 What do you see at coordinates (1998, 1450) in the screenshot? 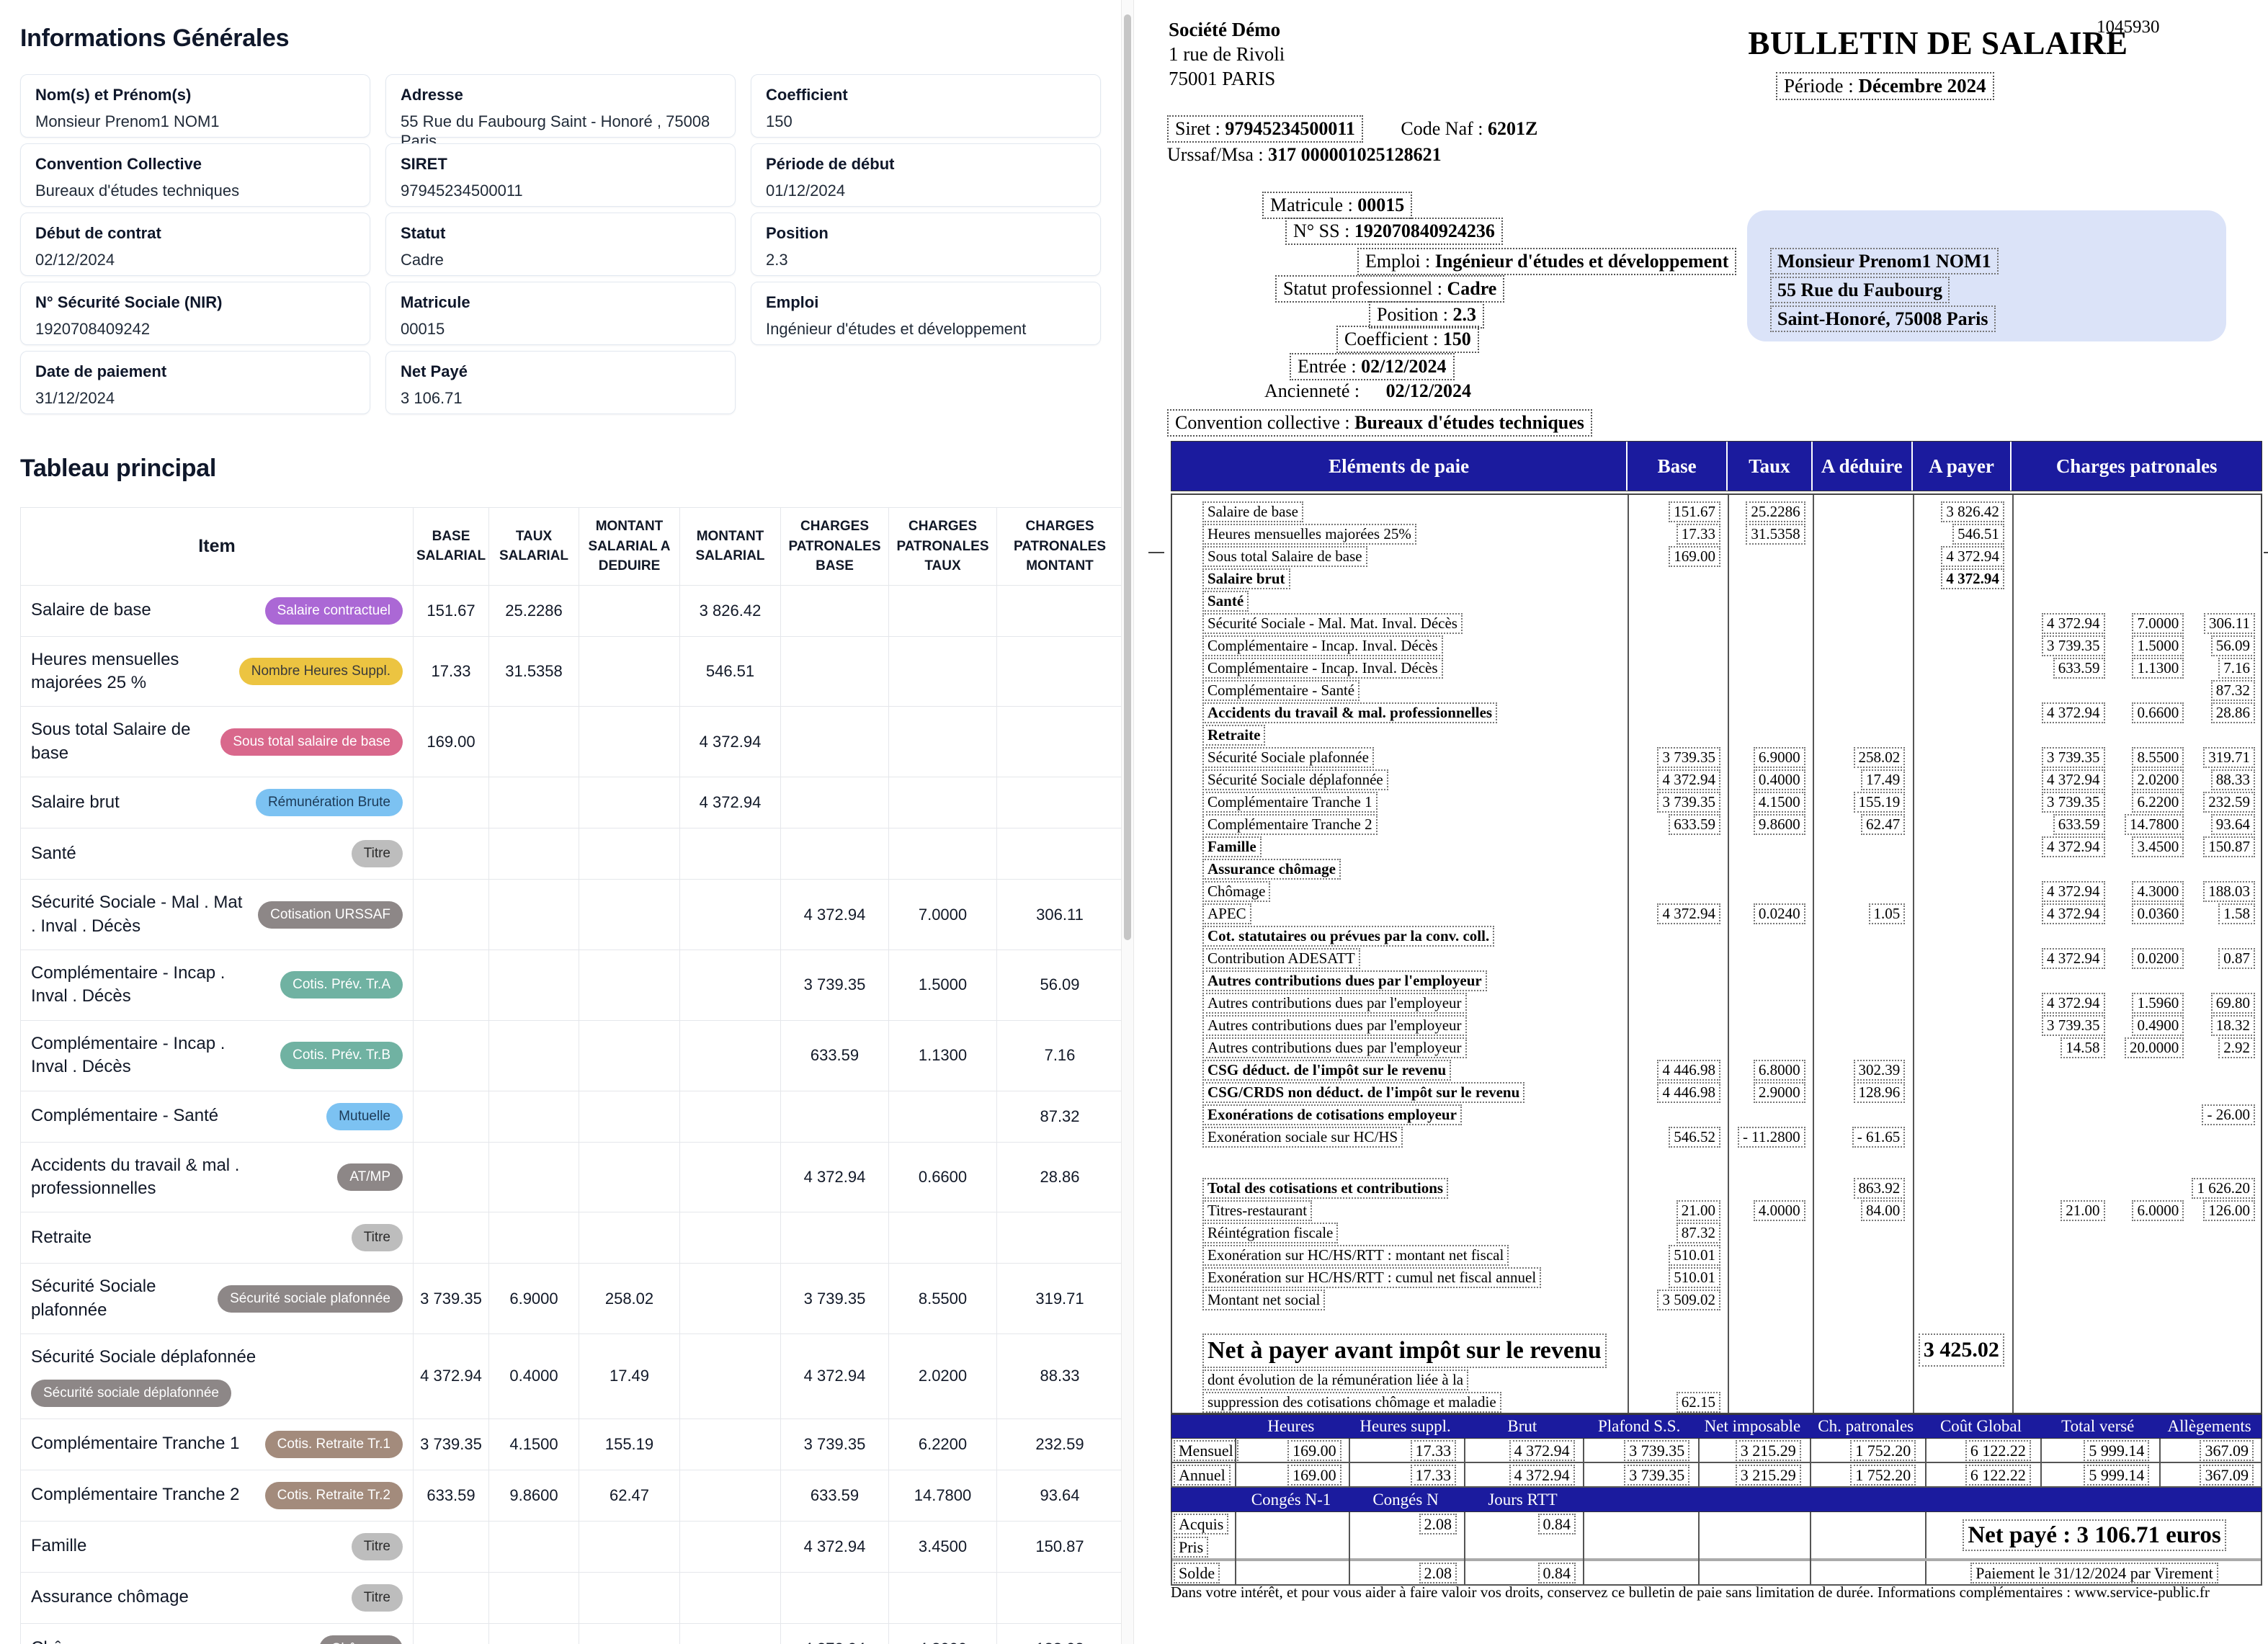
I see `summary-value: 6 122.22` at bounding box center [1998, 1450].